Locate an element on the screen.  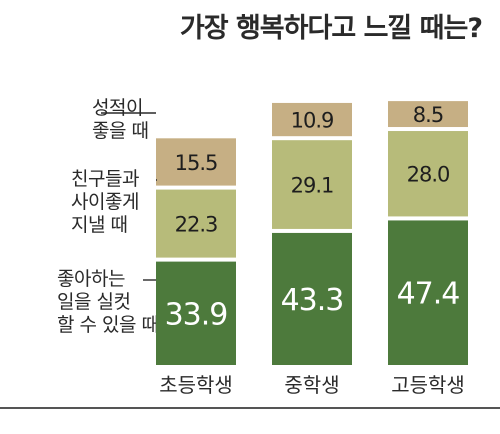
category-label: 중학생 is located at coordinates (311, 385).